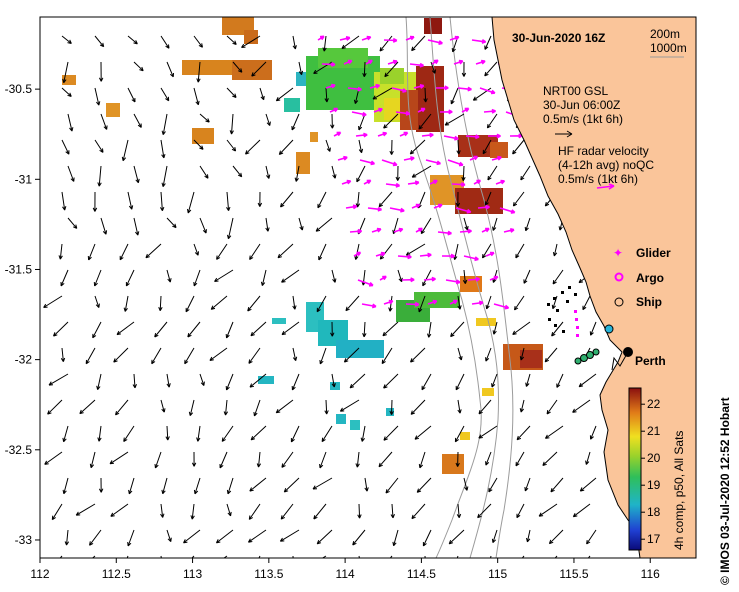 The image size is (739, 592). Describe the element at coordinates (605, 187) in the screenshot. I see `radar-legend-arrow` at that location.